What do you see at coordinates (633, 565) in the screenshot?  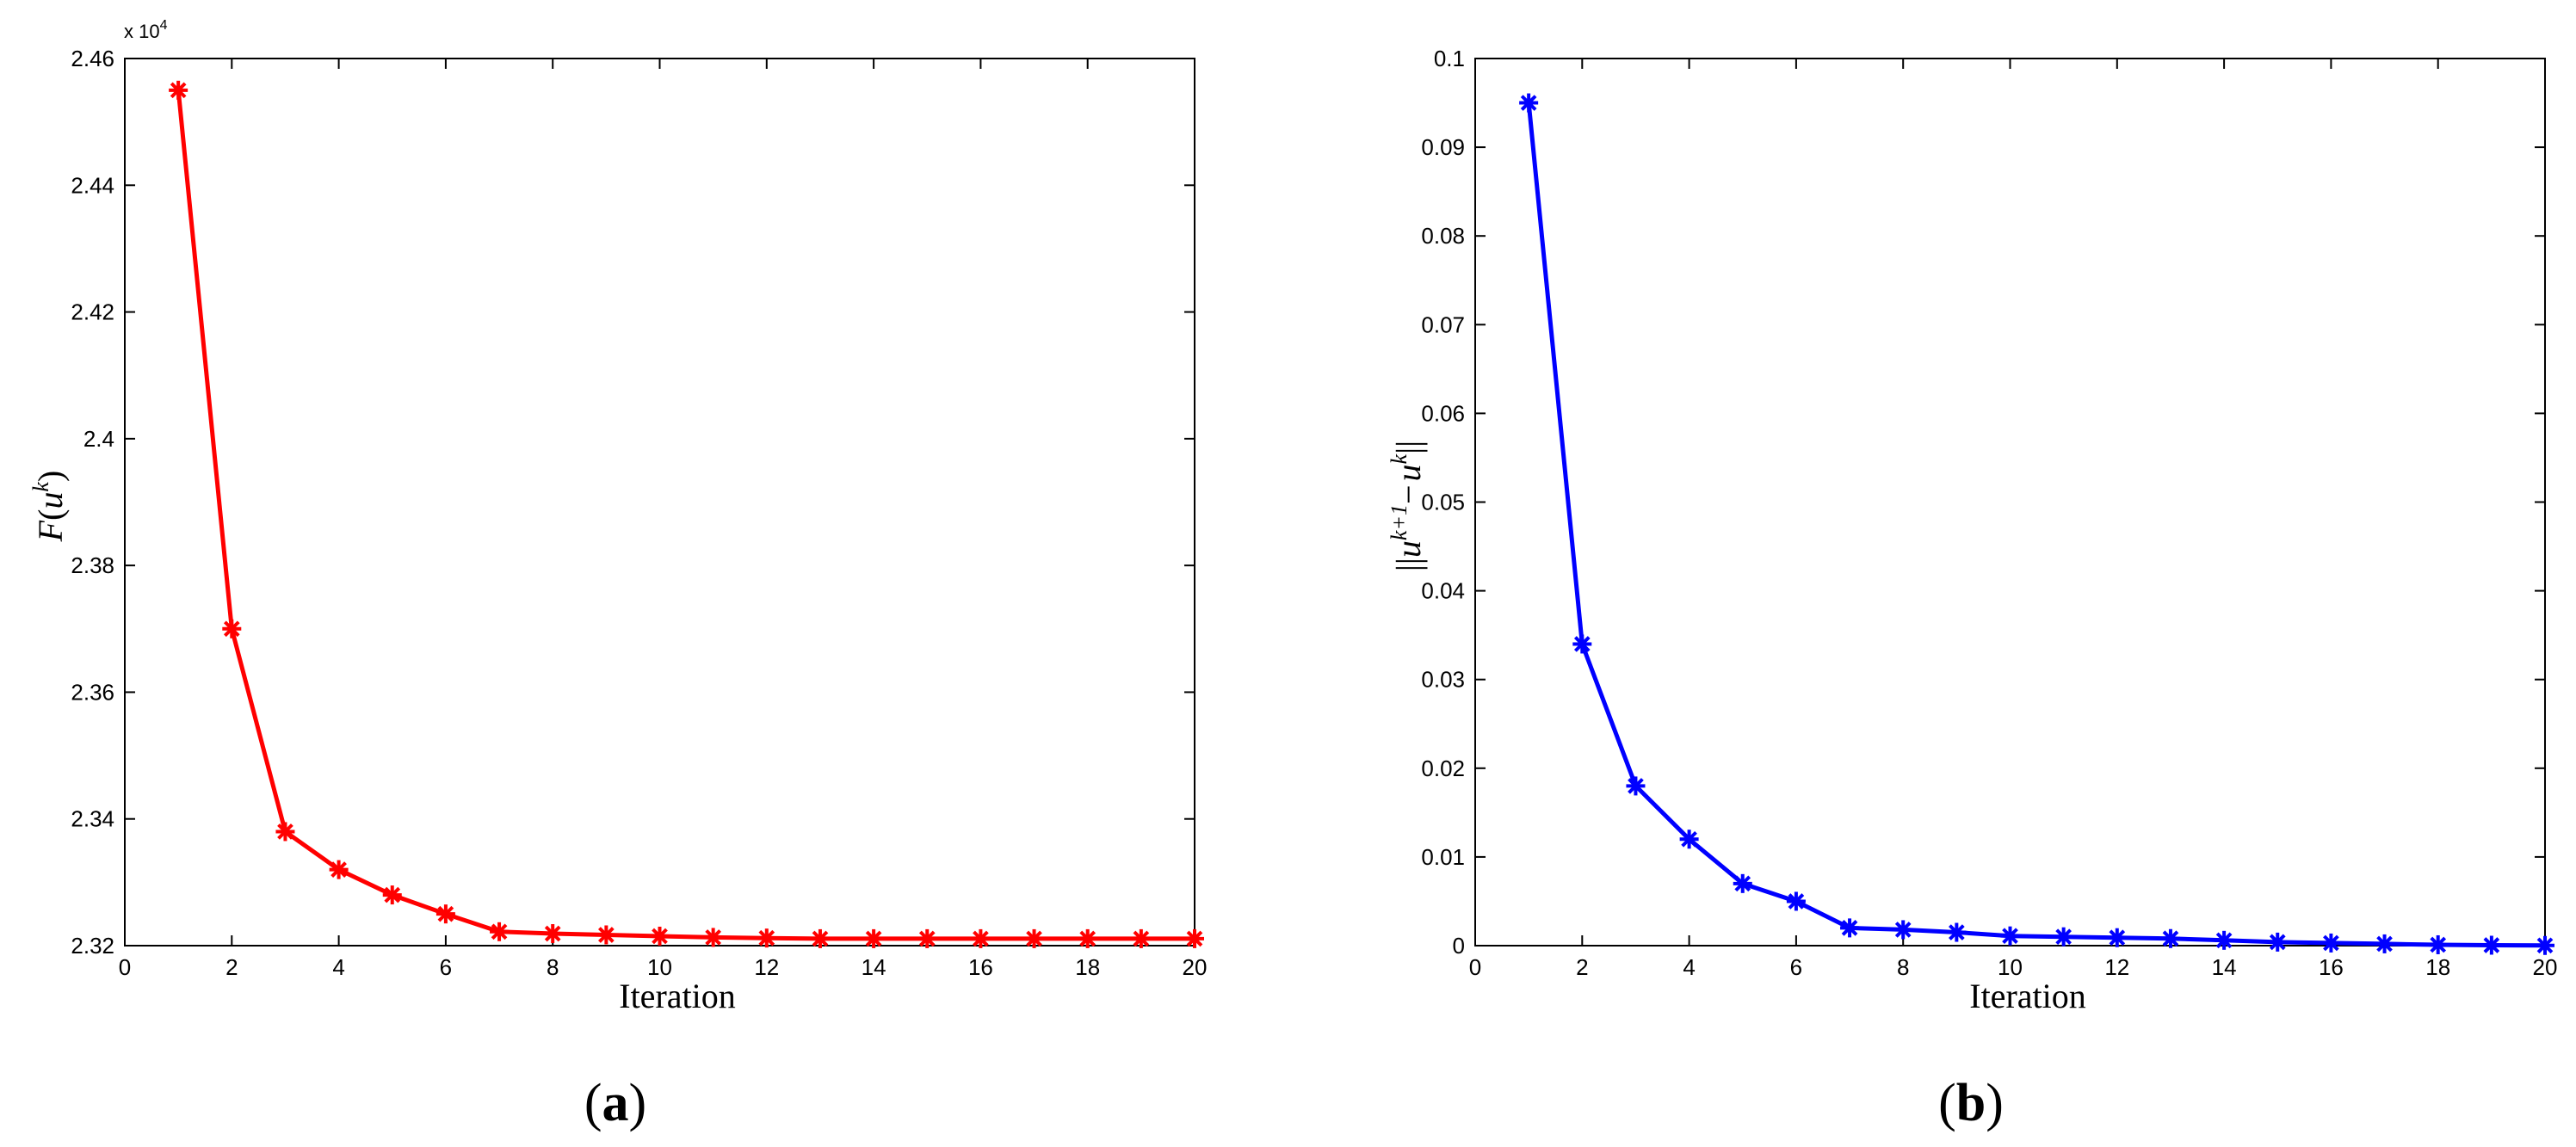 I see `y-tick-a-3: 2.38` at bounding box center [633, 565].